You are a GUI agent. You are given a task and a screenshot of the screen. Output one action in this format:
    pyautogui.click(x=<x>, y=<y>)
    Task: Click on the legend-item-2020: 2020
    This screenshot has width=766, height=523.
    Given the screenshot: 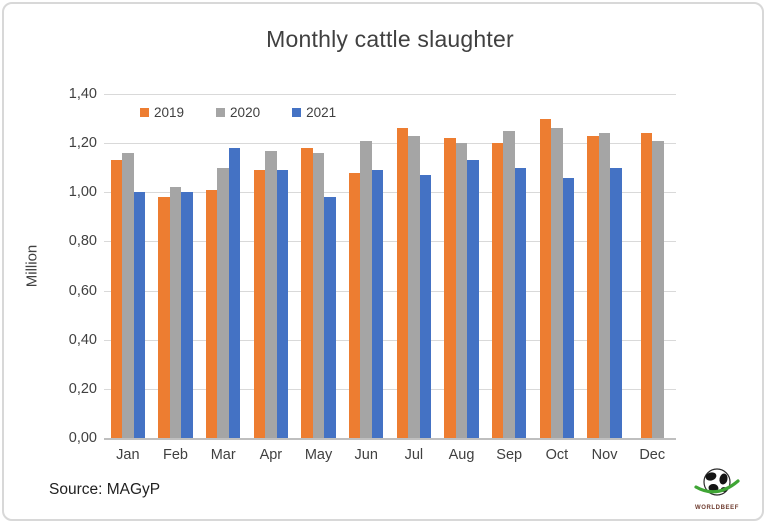 What is the action you would take?
    pyautogui.click(x=238, y=112)
    